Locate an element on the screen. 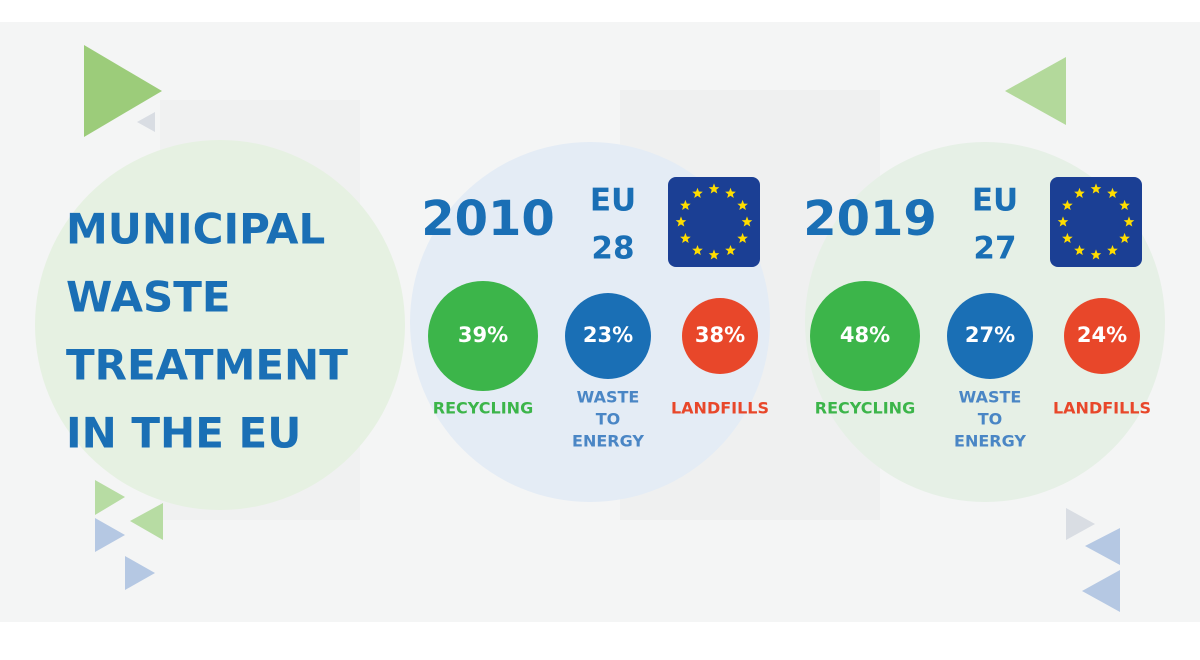 The width and height of the screenshot is (1200, 660). title-line: TREATMENT is located at coordinates (207, 365).